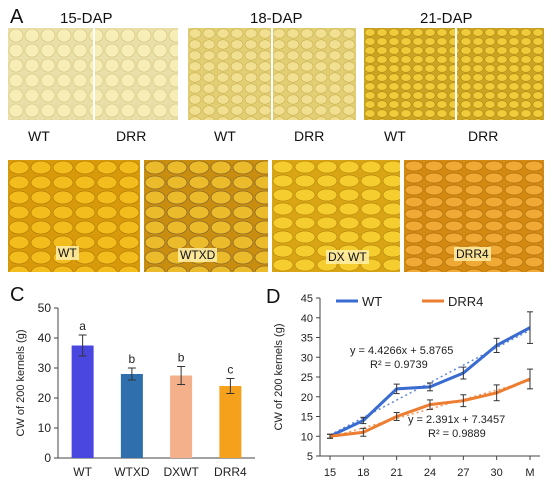 This screenshot has height=491, width=550. Describe the element at coordinates (272, 74) in the screenshot. I see `photo-a-18dap` at that location.